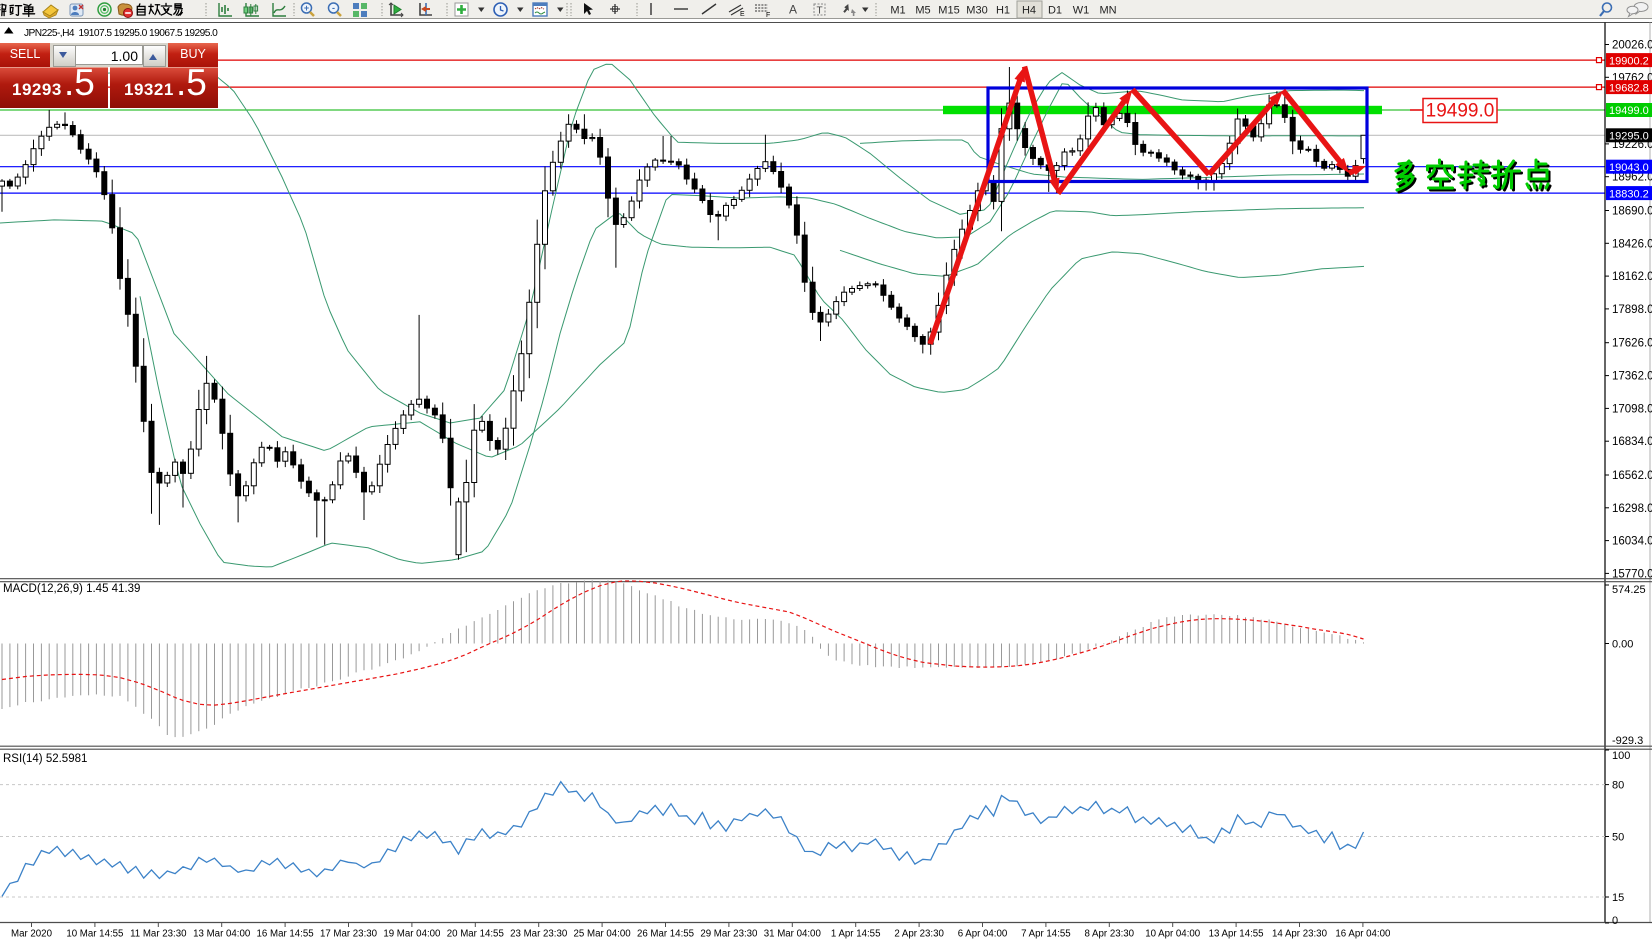  What do you see at coordinates (1107, 11) in the screenshot?
I see `svg-text: MN` at bounding box center [1107, 11].